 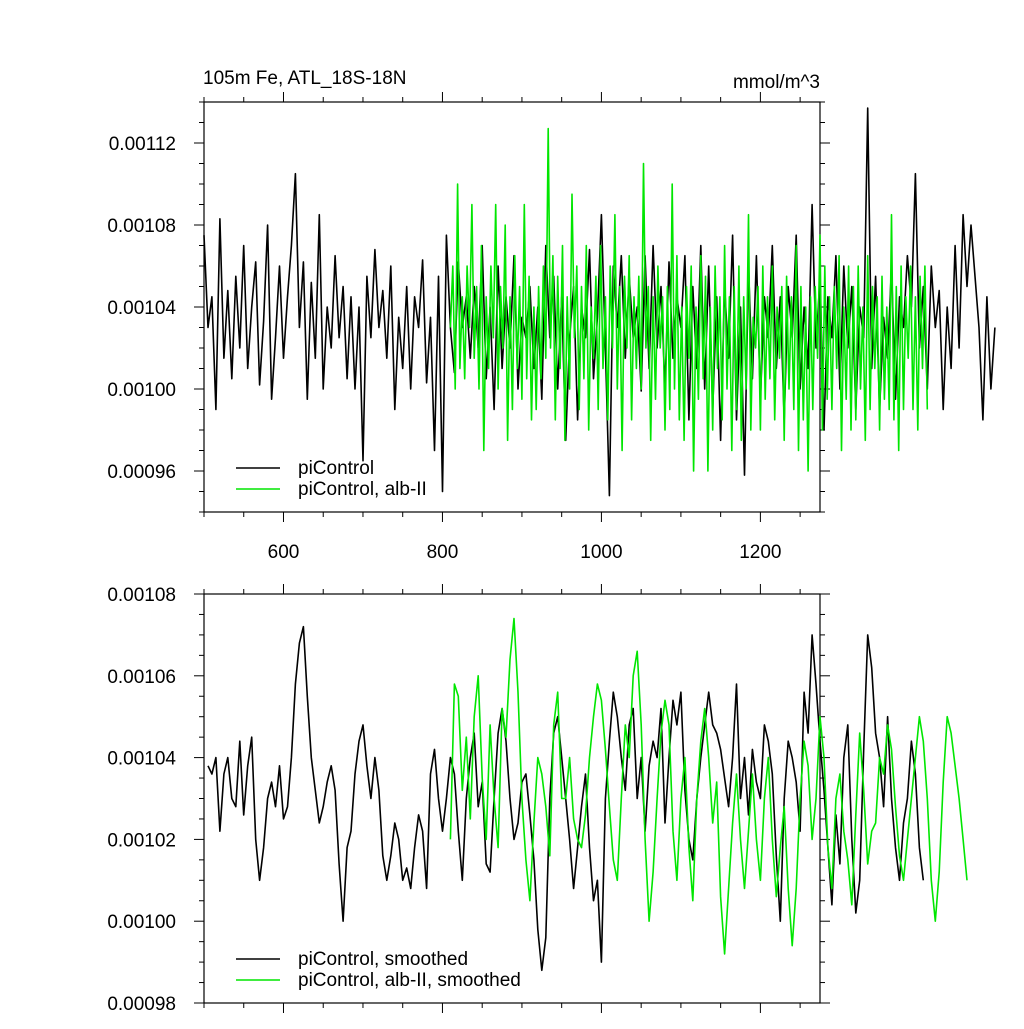 I want to click on panel2-ytick-label: 0.00100, so click(x=141, y=922).